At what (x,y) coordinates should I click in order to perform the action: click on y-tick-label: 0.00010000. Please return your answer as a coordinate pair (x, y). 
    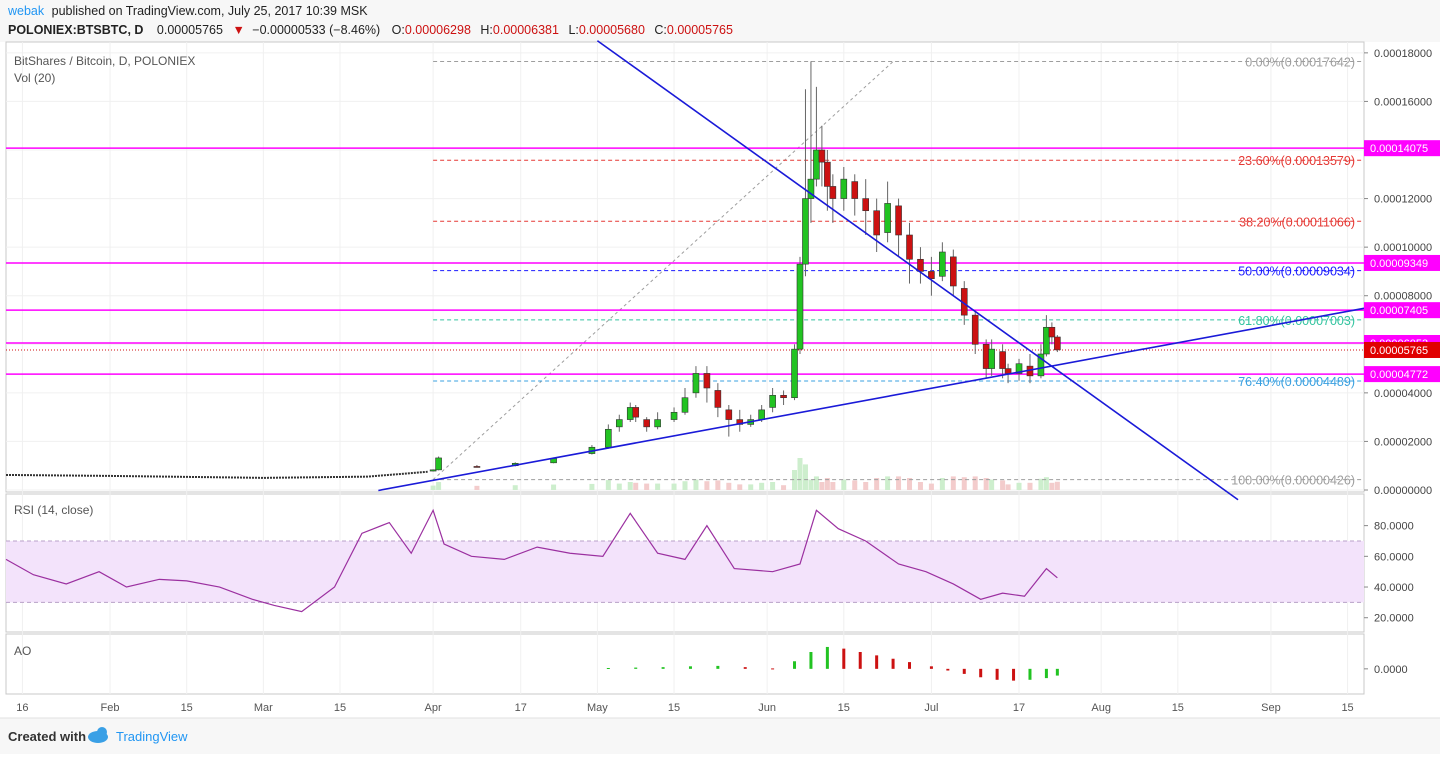
    Looking at the image, I should click on (1403, 248).